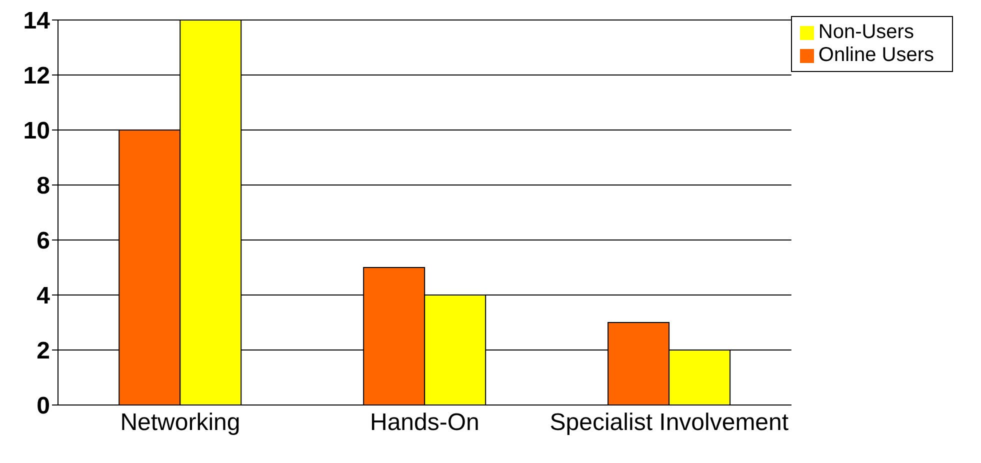 This screenshot has height=463, width=981. I want to click on y-tick-label: 4, so click(43, 296).